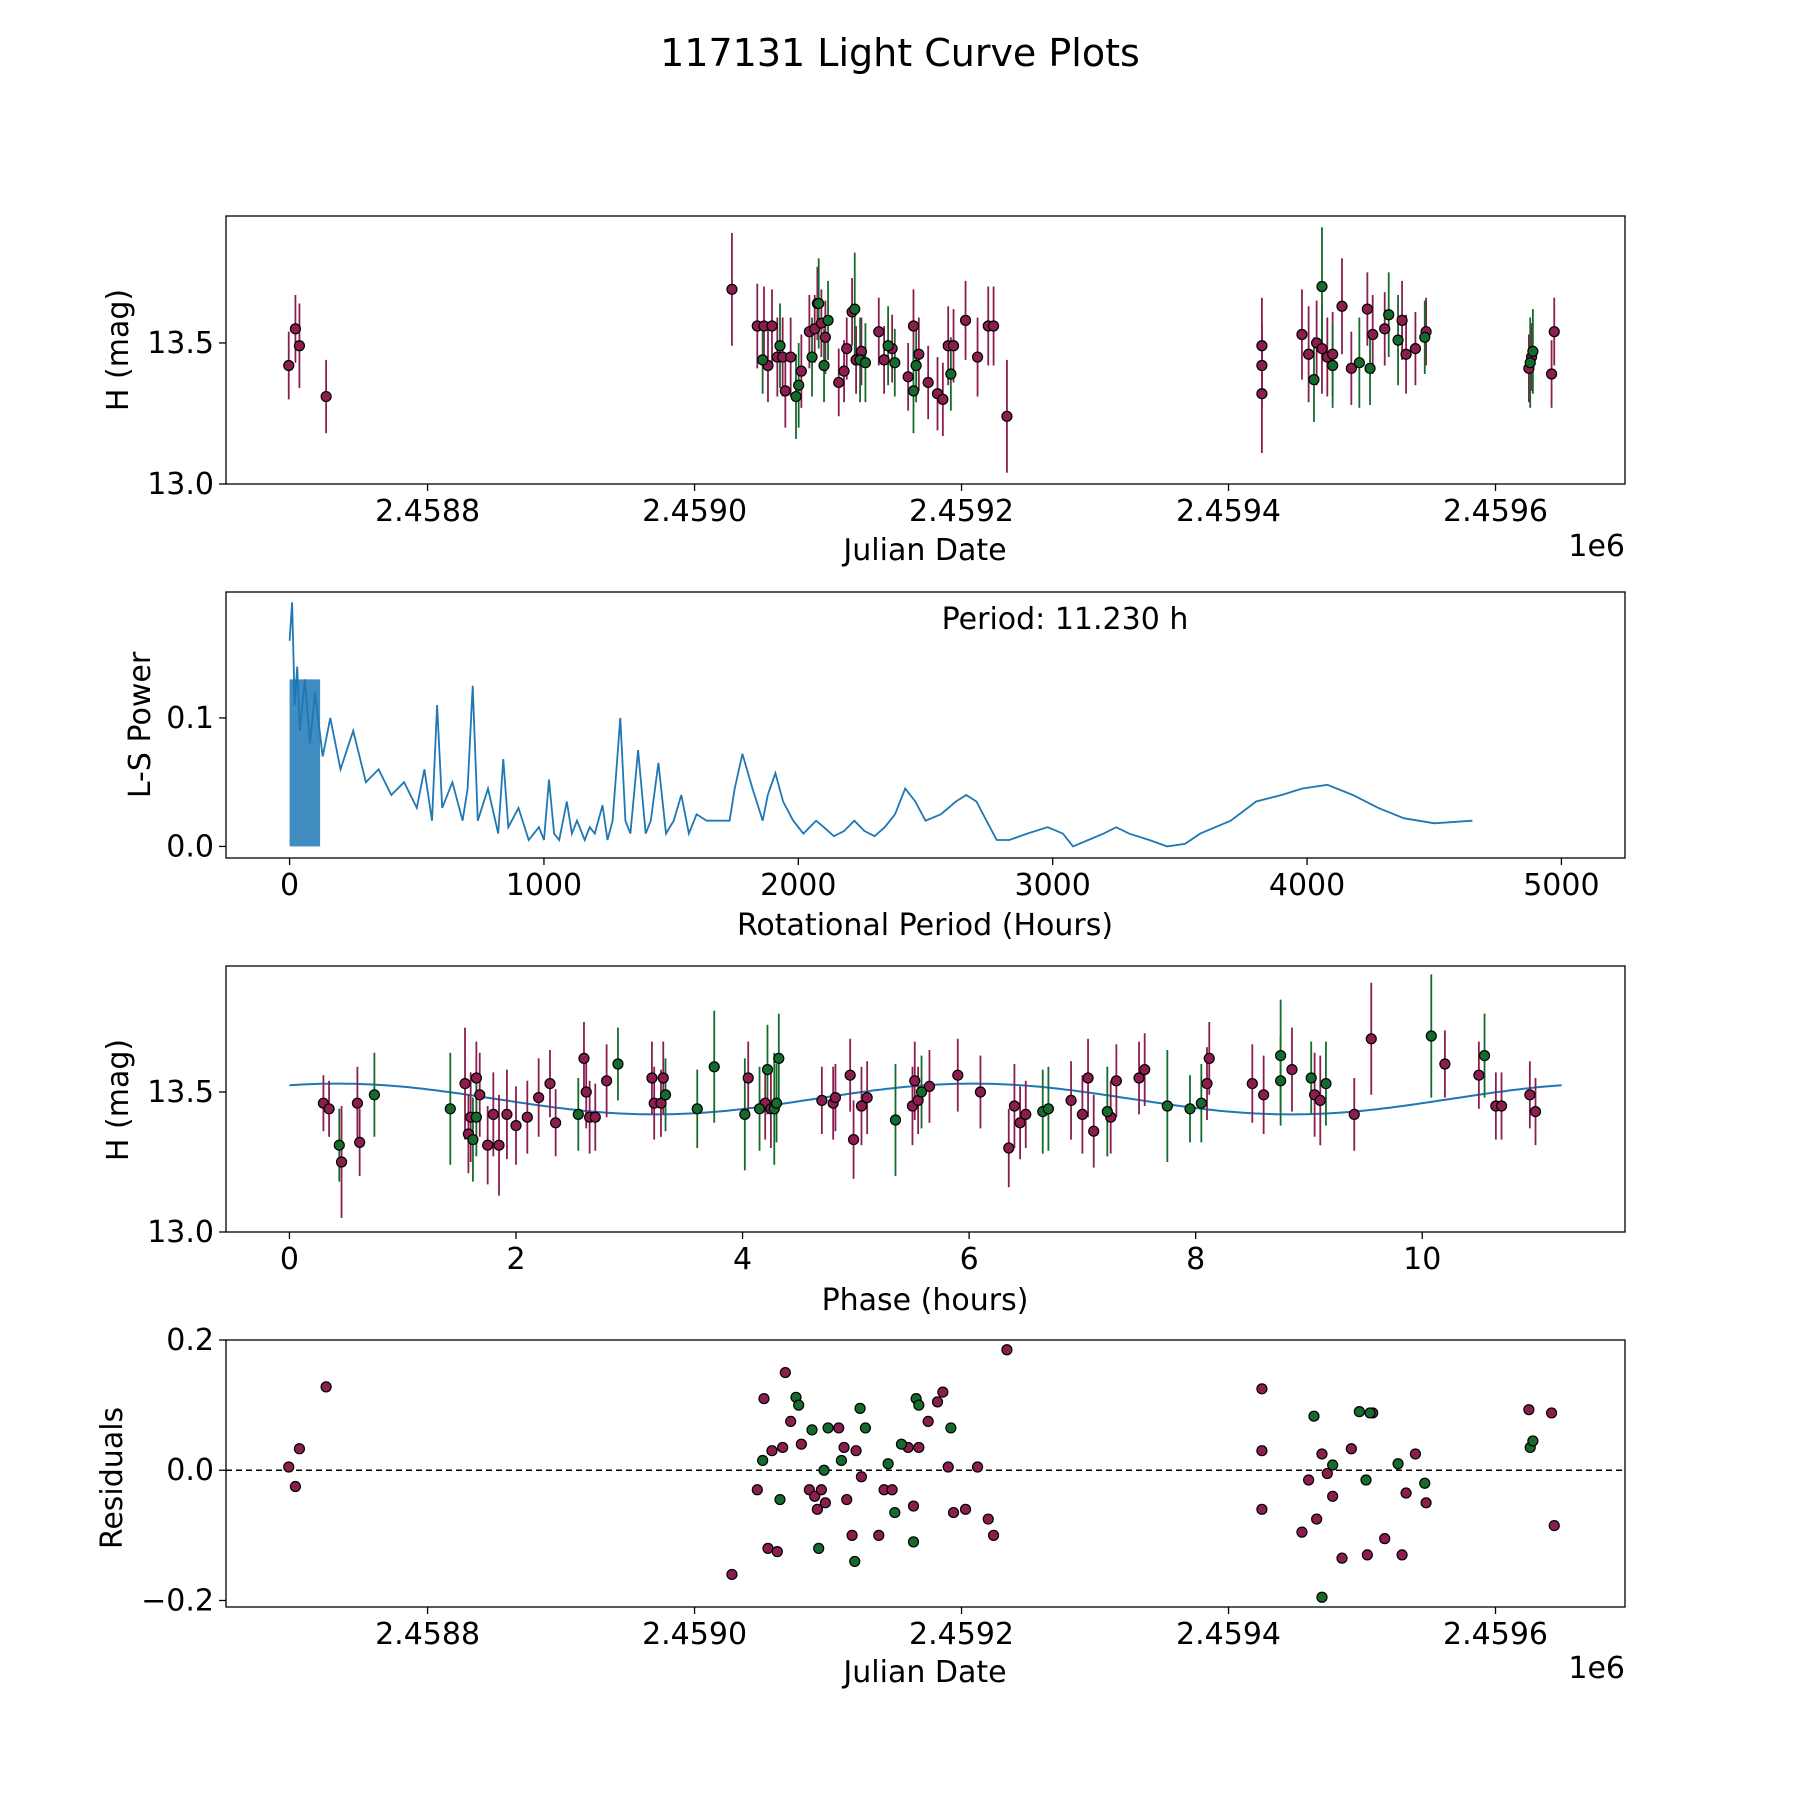  What do you see at coordinates (427, 1634) in the screenshot?
I see `residuals-xtick-label: 2.4588` at bounding box center [427, 1634].